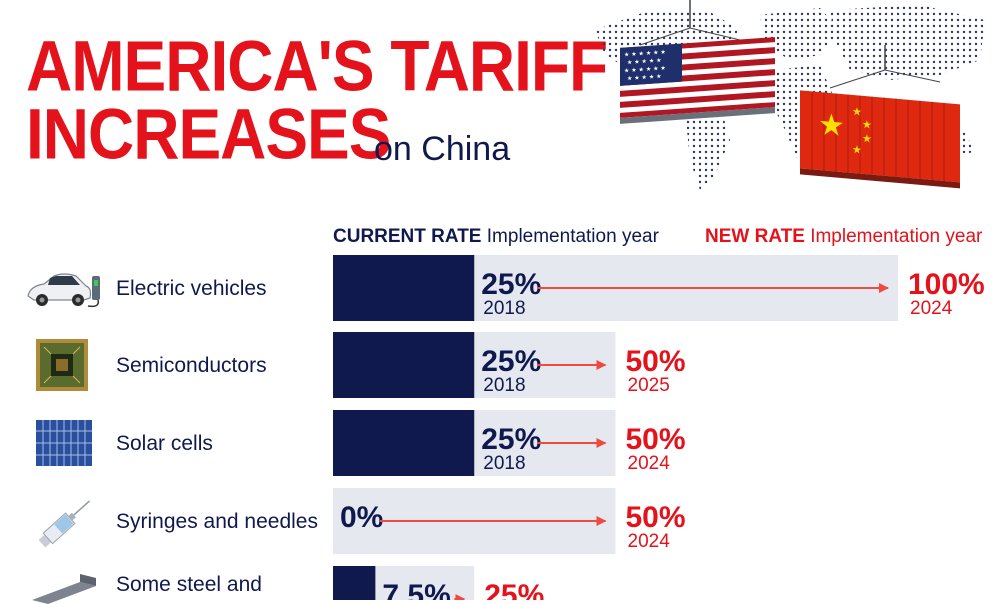 This screenshot has height=604, width=1000. What do you see at coordinates (511, 284) in the screenshot?
I see `current-value-0: 25%` at bounding box center [511, 284].